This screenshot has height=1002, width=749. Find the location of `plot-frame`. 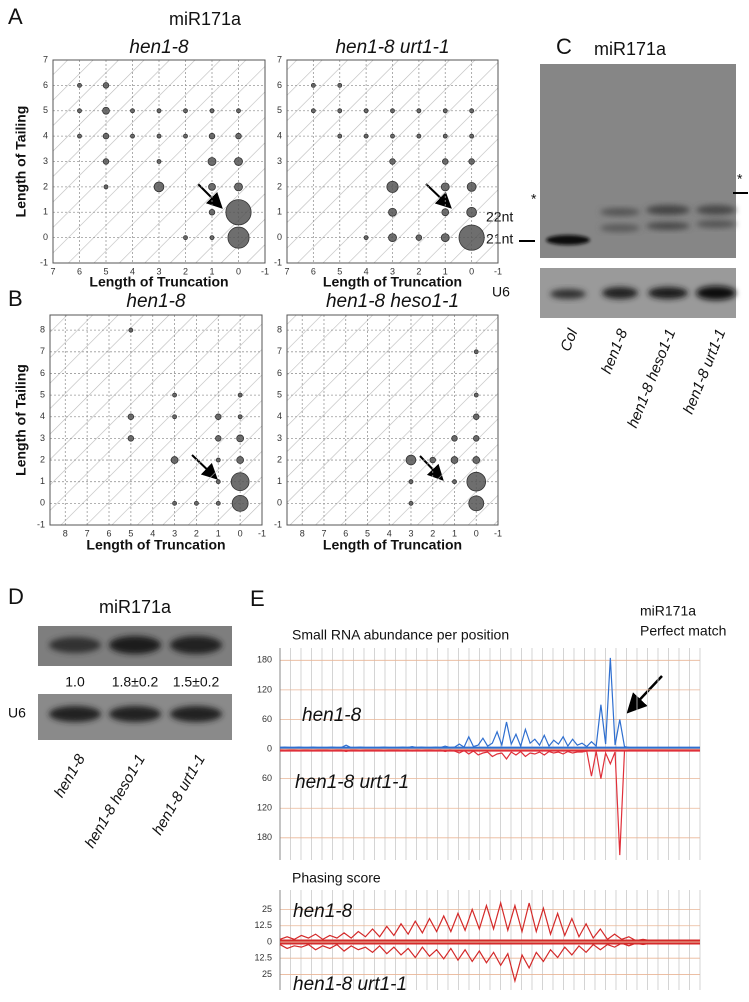

plot-frame is located at coordinates (392, 161).